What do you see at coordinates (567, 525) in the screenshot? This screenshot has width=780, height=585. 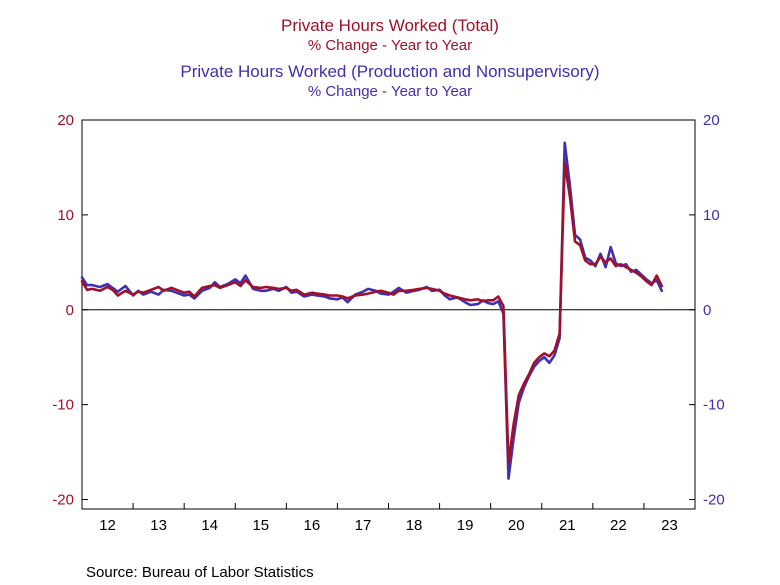 I see `x-tick-label: 21` at bounding box center [567, 525].